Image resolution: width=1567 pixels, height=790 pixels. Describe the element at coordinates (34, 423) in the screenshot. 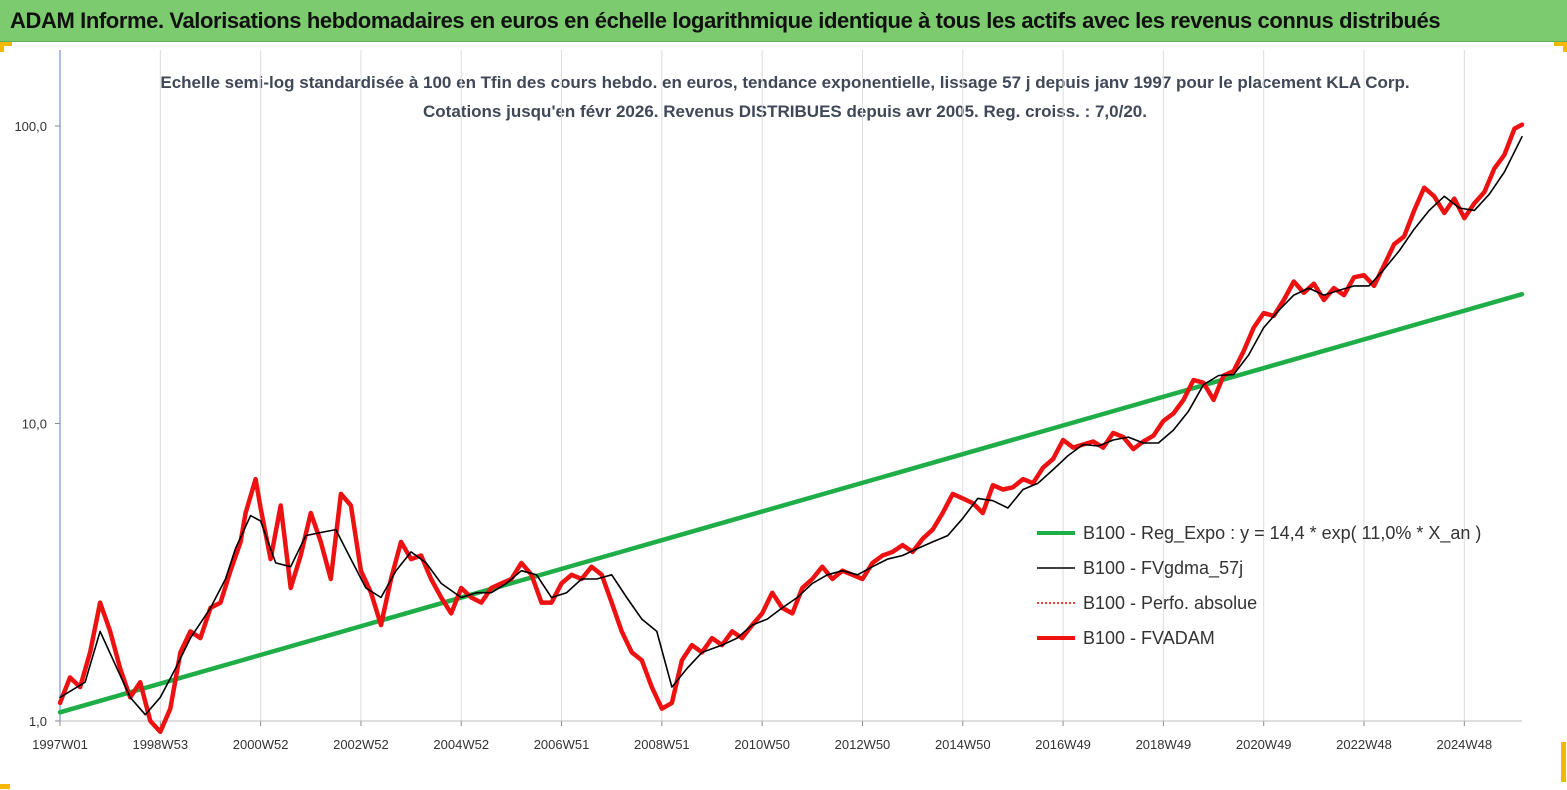

I see `y-tick-label: 10,0` at that location.